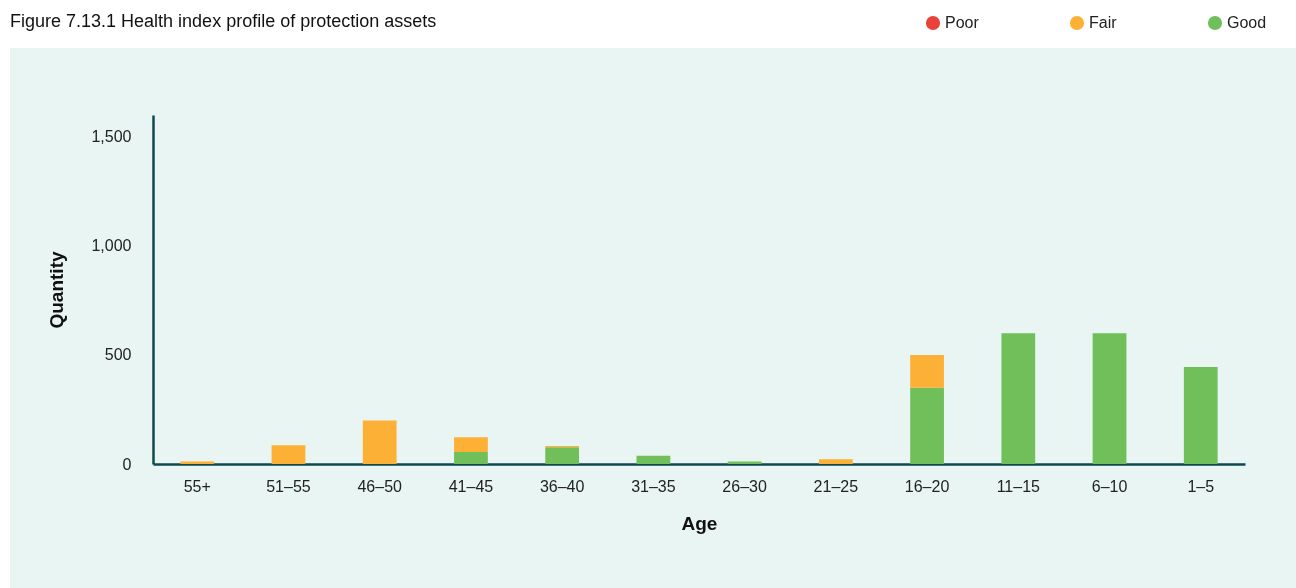  What do you see at coordinates (1018, 486) in the screenshot?
I see `x-tick-label: 11–15` at bounding box center [1018, 486].